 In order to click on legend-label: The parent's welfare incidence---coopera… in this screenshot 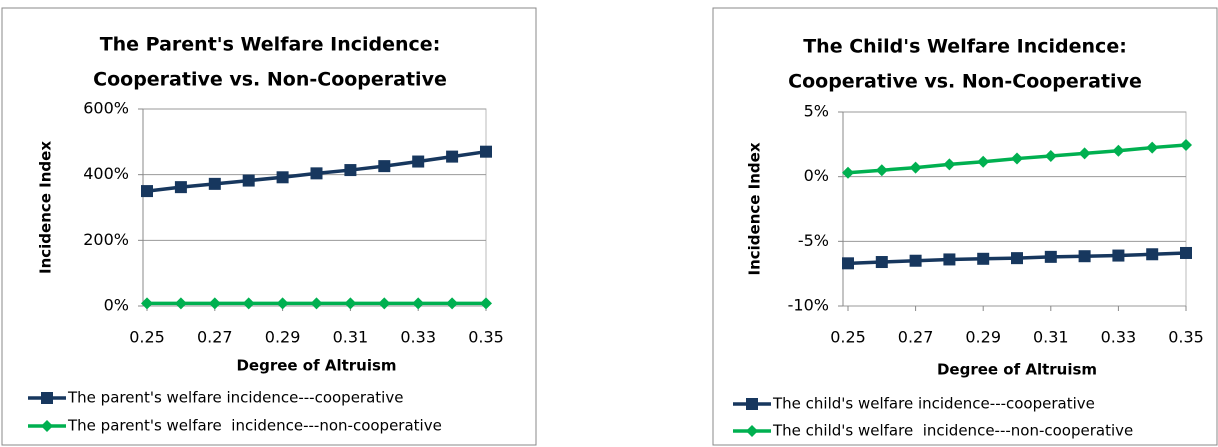, I will do `click(235, 398)`.